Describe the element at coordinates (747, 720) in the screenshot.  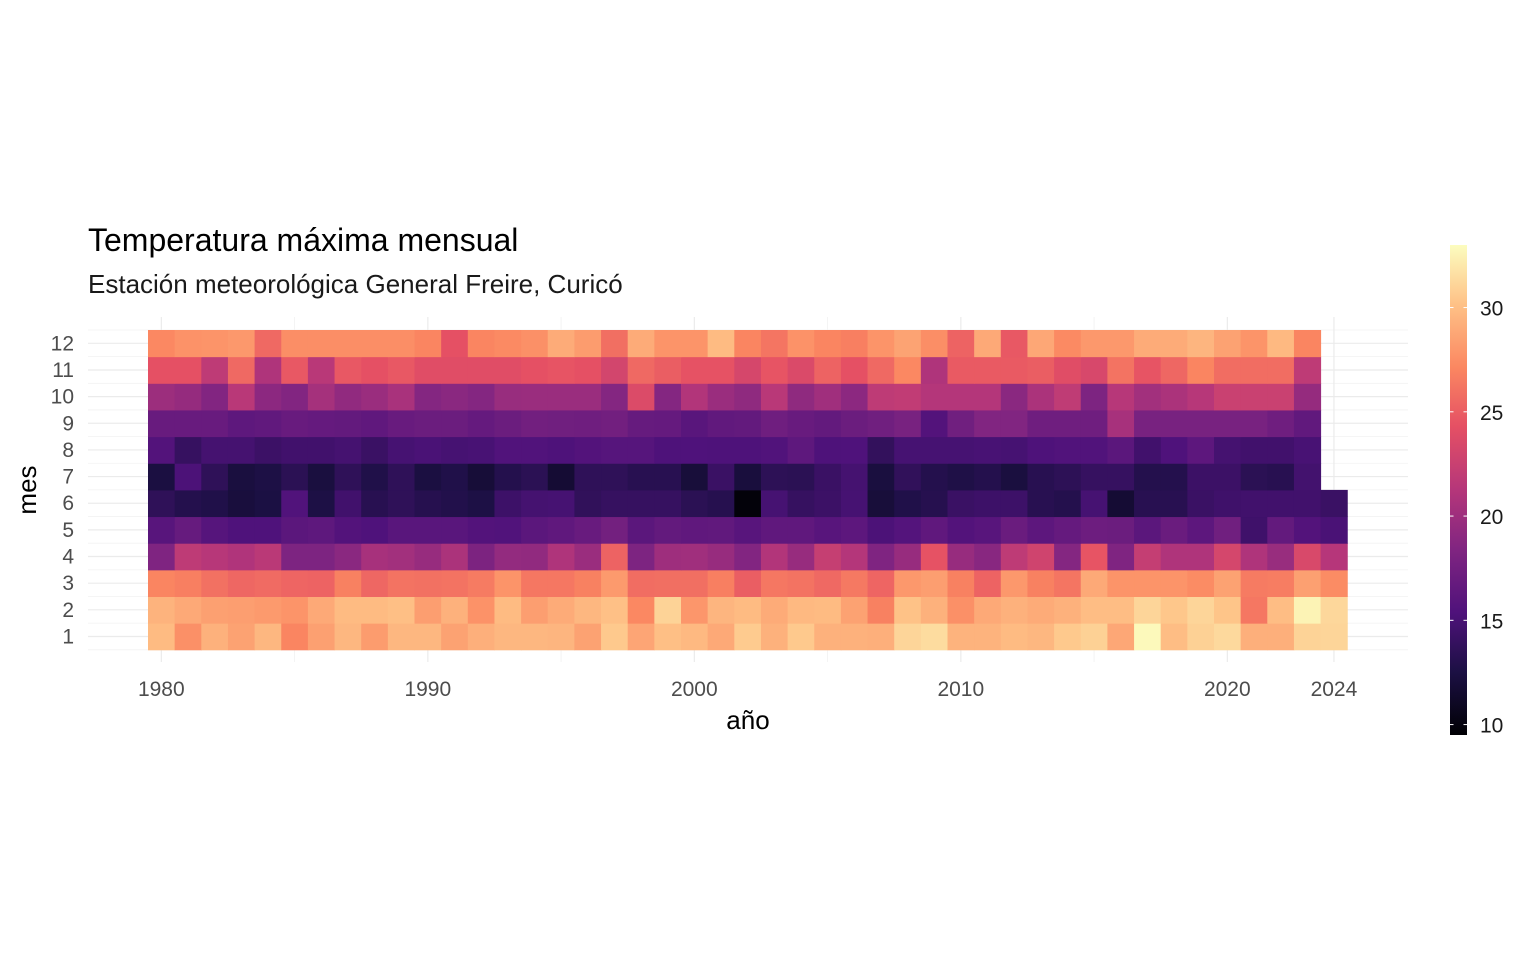
I see `x-axis-label: año` at that location.